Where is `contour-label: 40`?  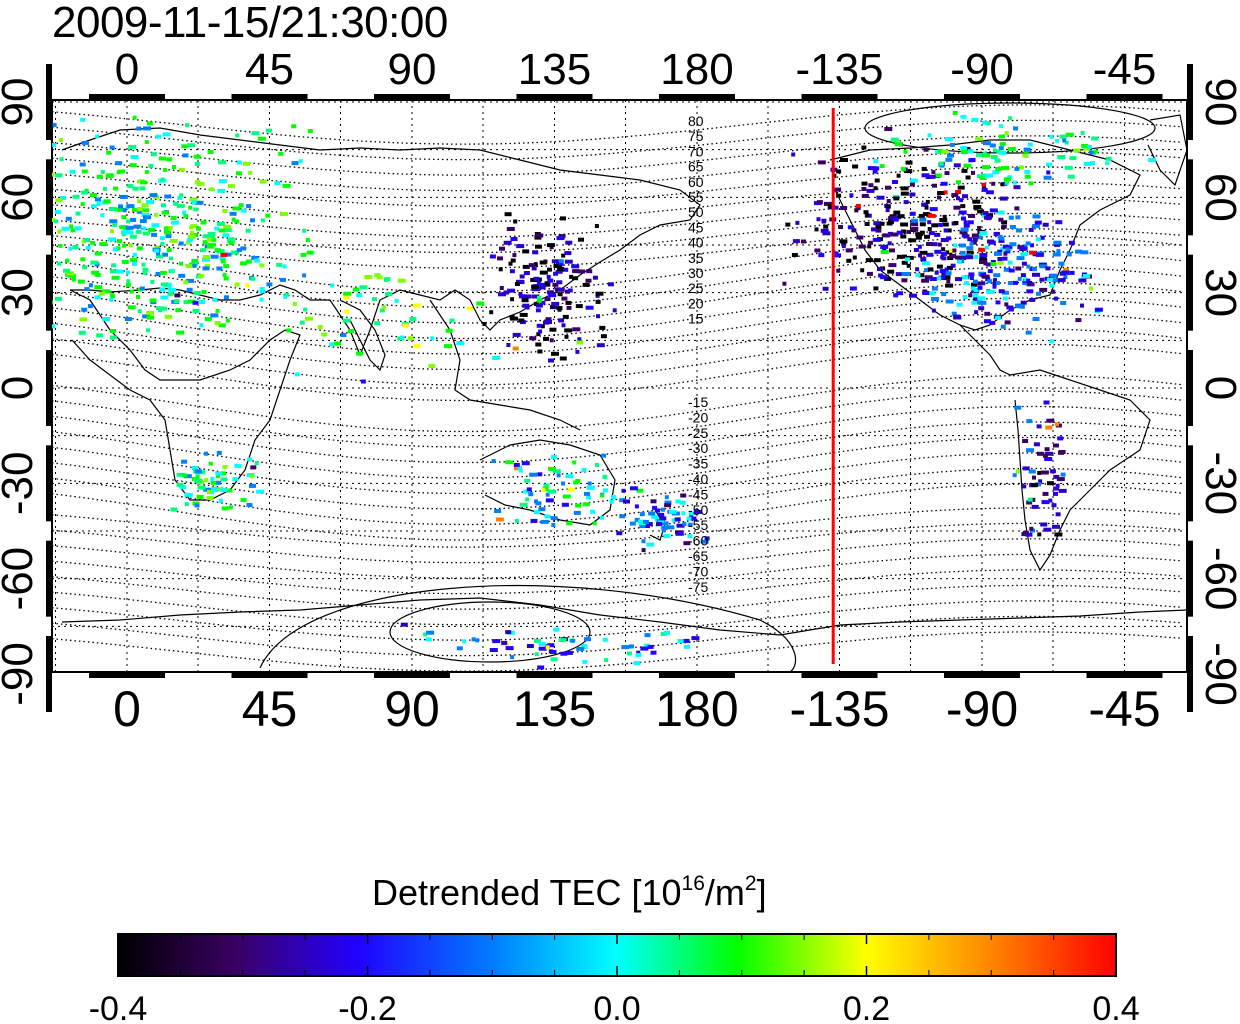
contour-label: 40 is located at coordinates (696, 243).